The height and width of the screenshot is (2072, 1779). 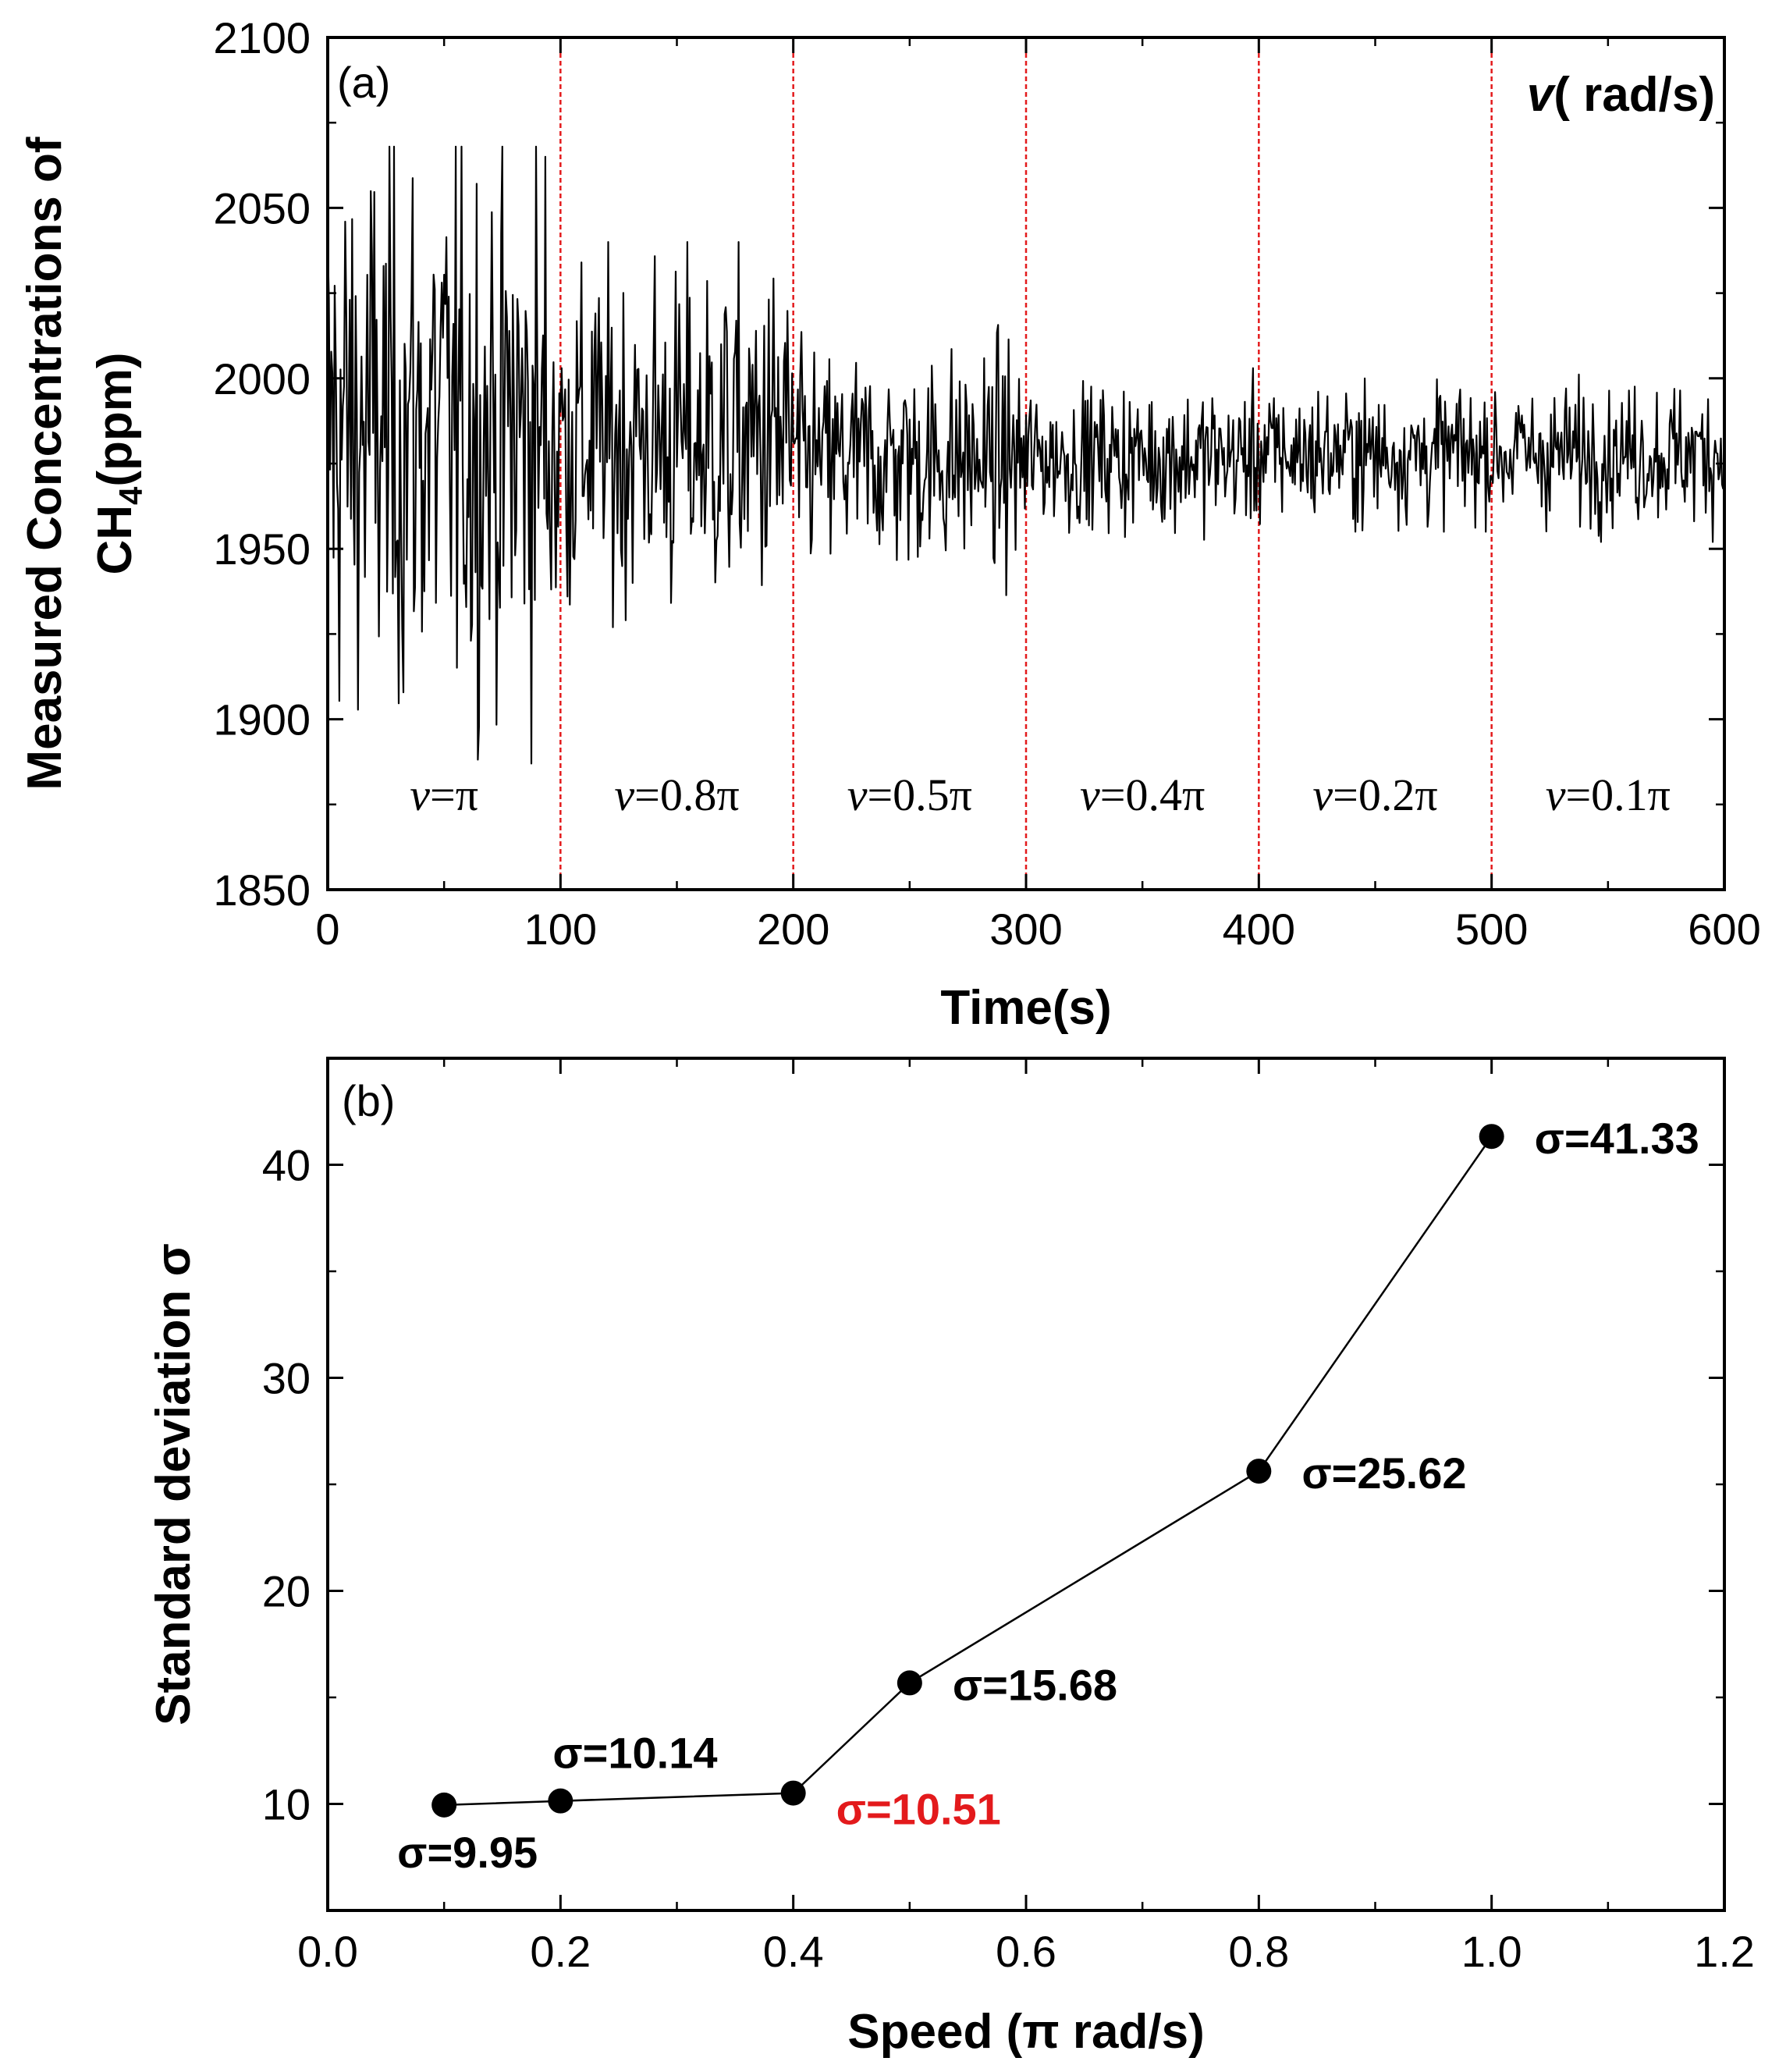 What do you see at coordinates (1621, 95) in the screenshot?
I see `unit-label: v( rad/s)` at bounding box center [1621, 95].